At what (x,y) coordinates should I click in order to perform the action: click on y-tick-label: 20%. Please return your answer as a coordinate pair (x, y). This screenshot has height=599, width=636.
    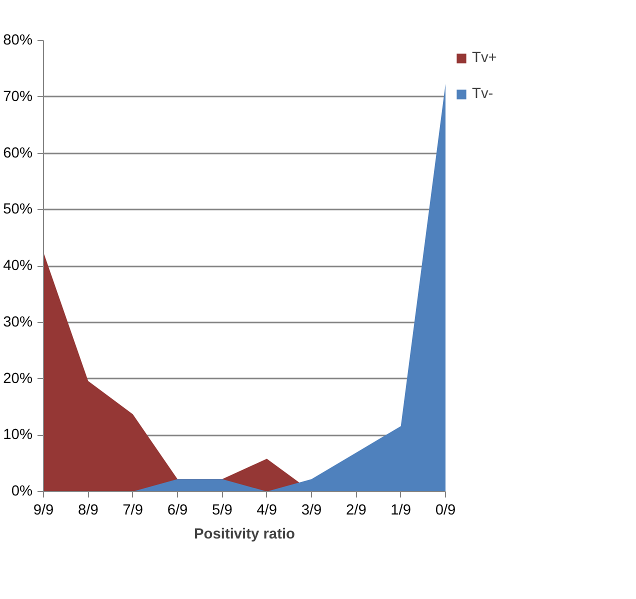
    Looking at the image, I should click on (18, 378).